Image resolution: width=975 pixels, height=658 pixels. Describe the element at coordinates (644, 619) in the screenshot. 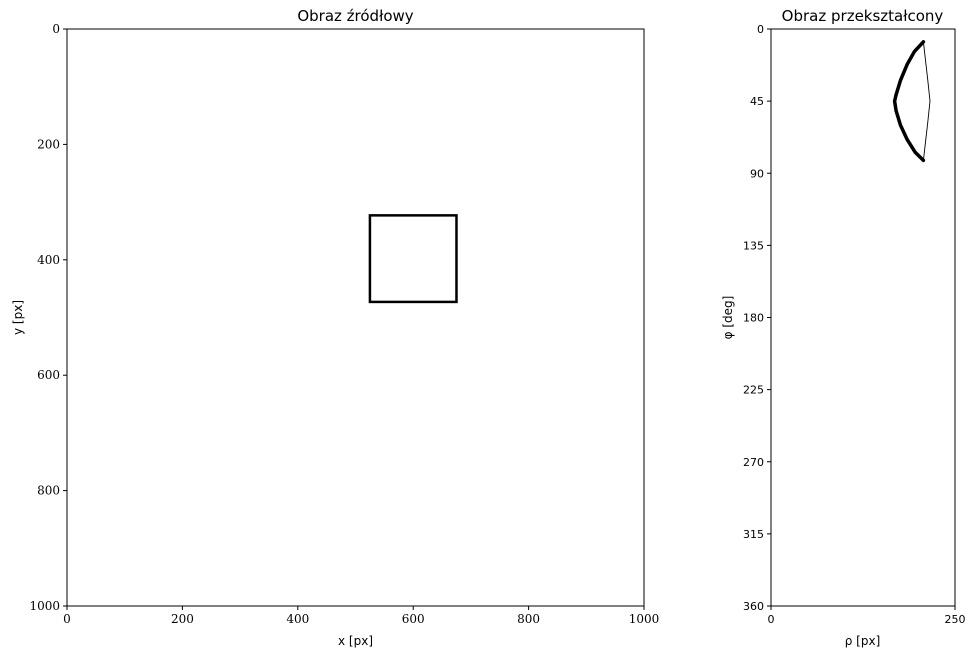

I see `source-x-tick-label: 1000` at that location.